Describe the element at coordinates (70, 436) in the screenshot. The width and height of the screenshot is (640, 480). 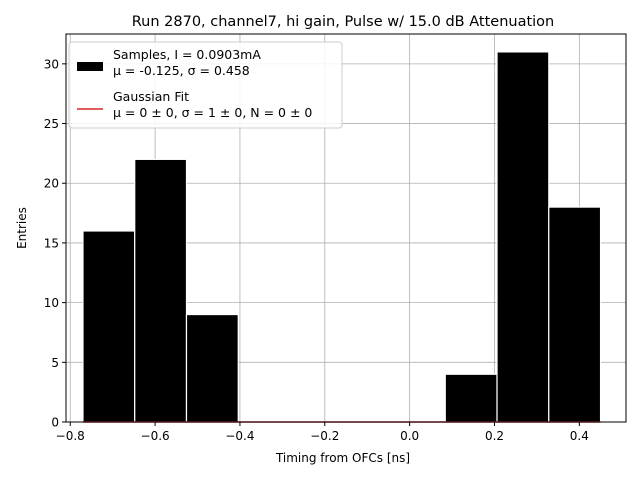
I see `x-tick-label: −0.8` at that location.